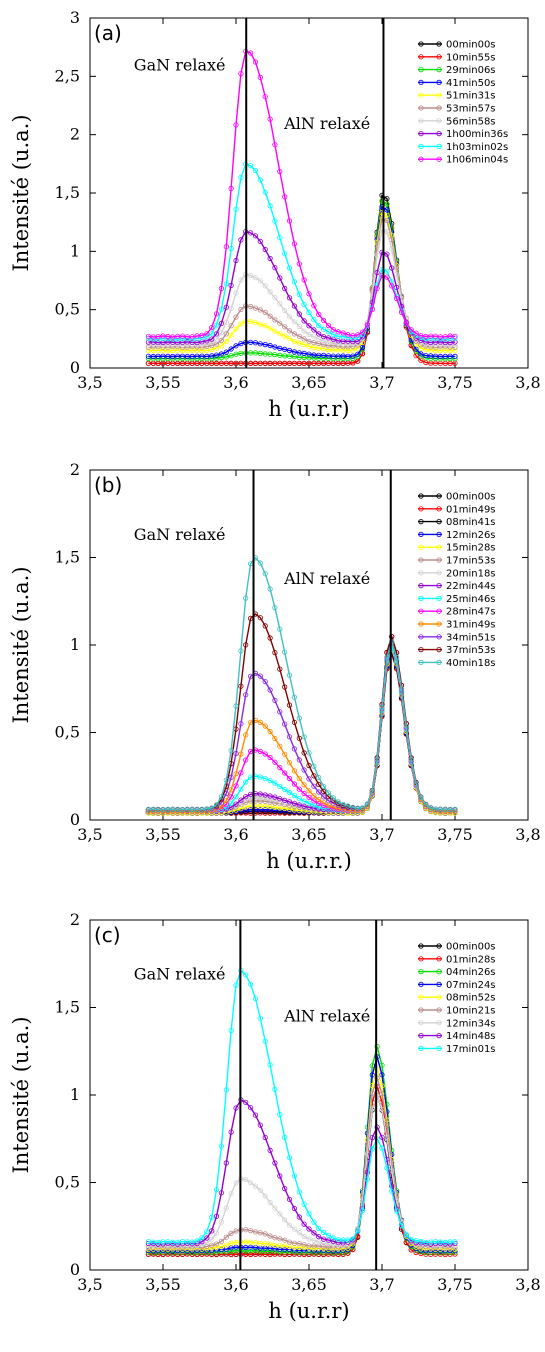 The height and width of the screenshot is (1352, 545). I want to click on legend-label: 08min41s, so click(471, 522).